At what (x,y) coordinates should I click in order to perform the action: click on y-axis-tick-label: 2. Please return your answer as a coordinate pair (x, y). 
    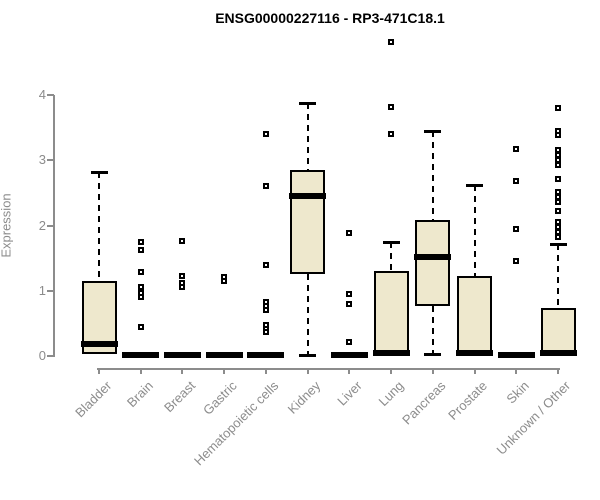
    Looking at the image, I should click on (42, 225).